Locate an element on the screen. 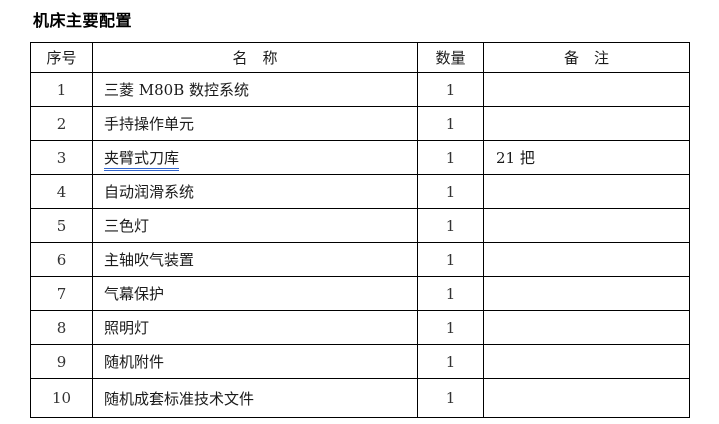 This screenshot has width=719, height=424. row-number-cell: 9 is located at coordinates (61, 361).